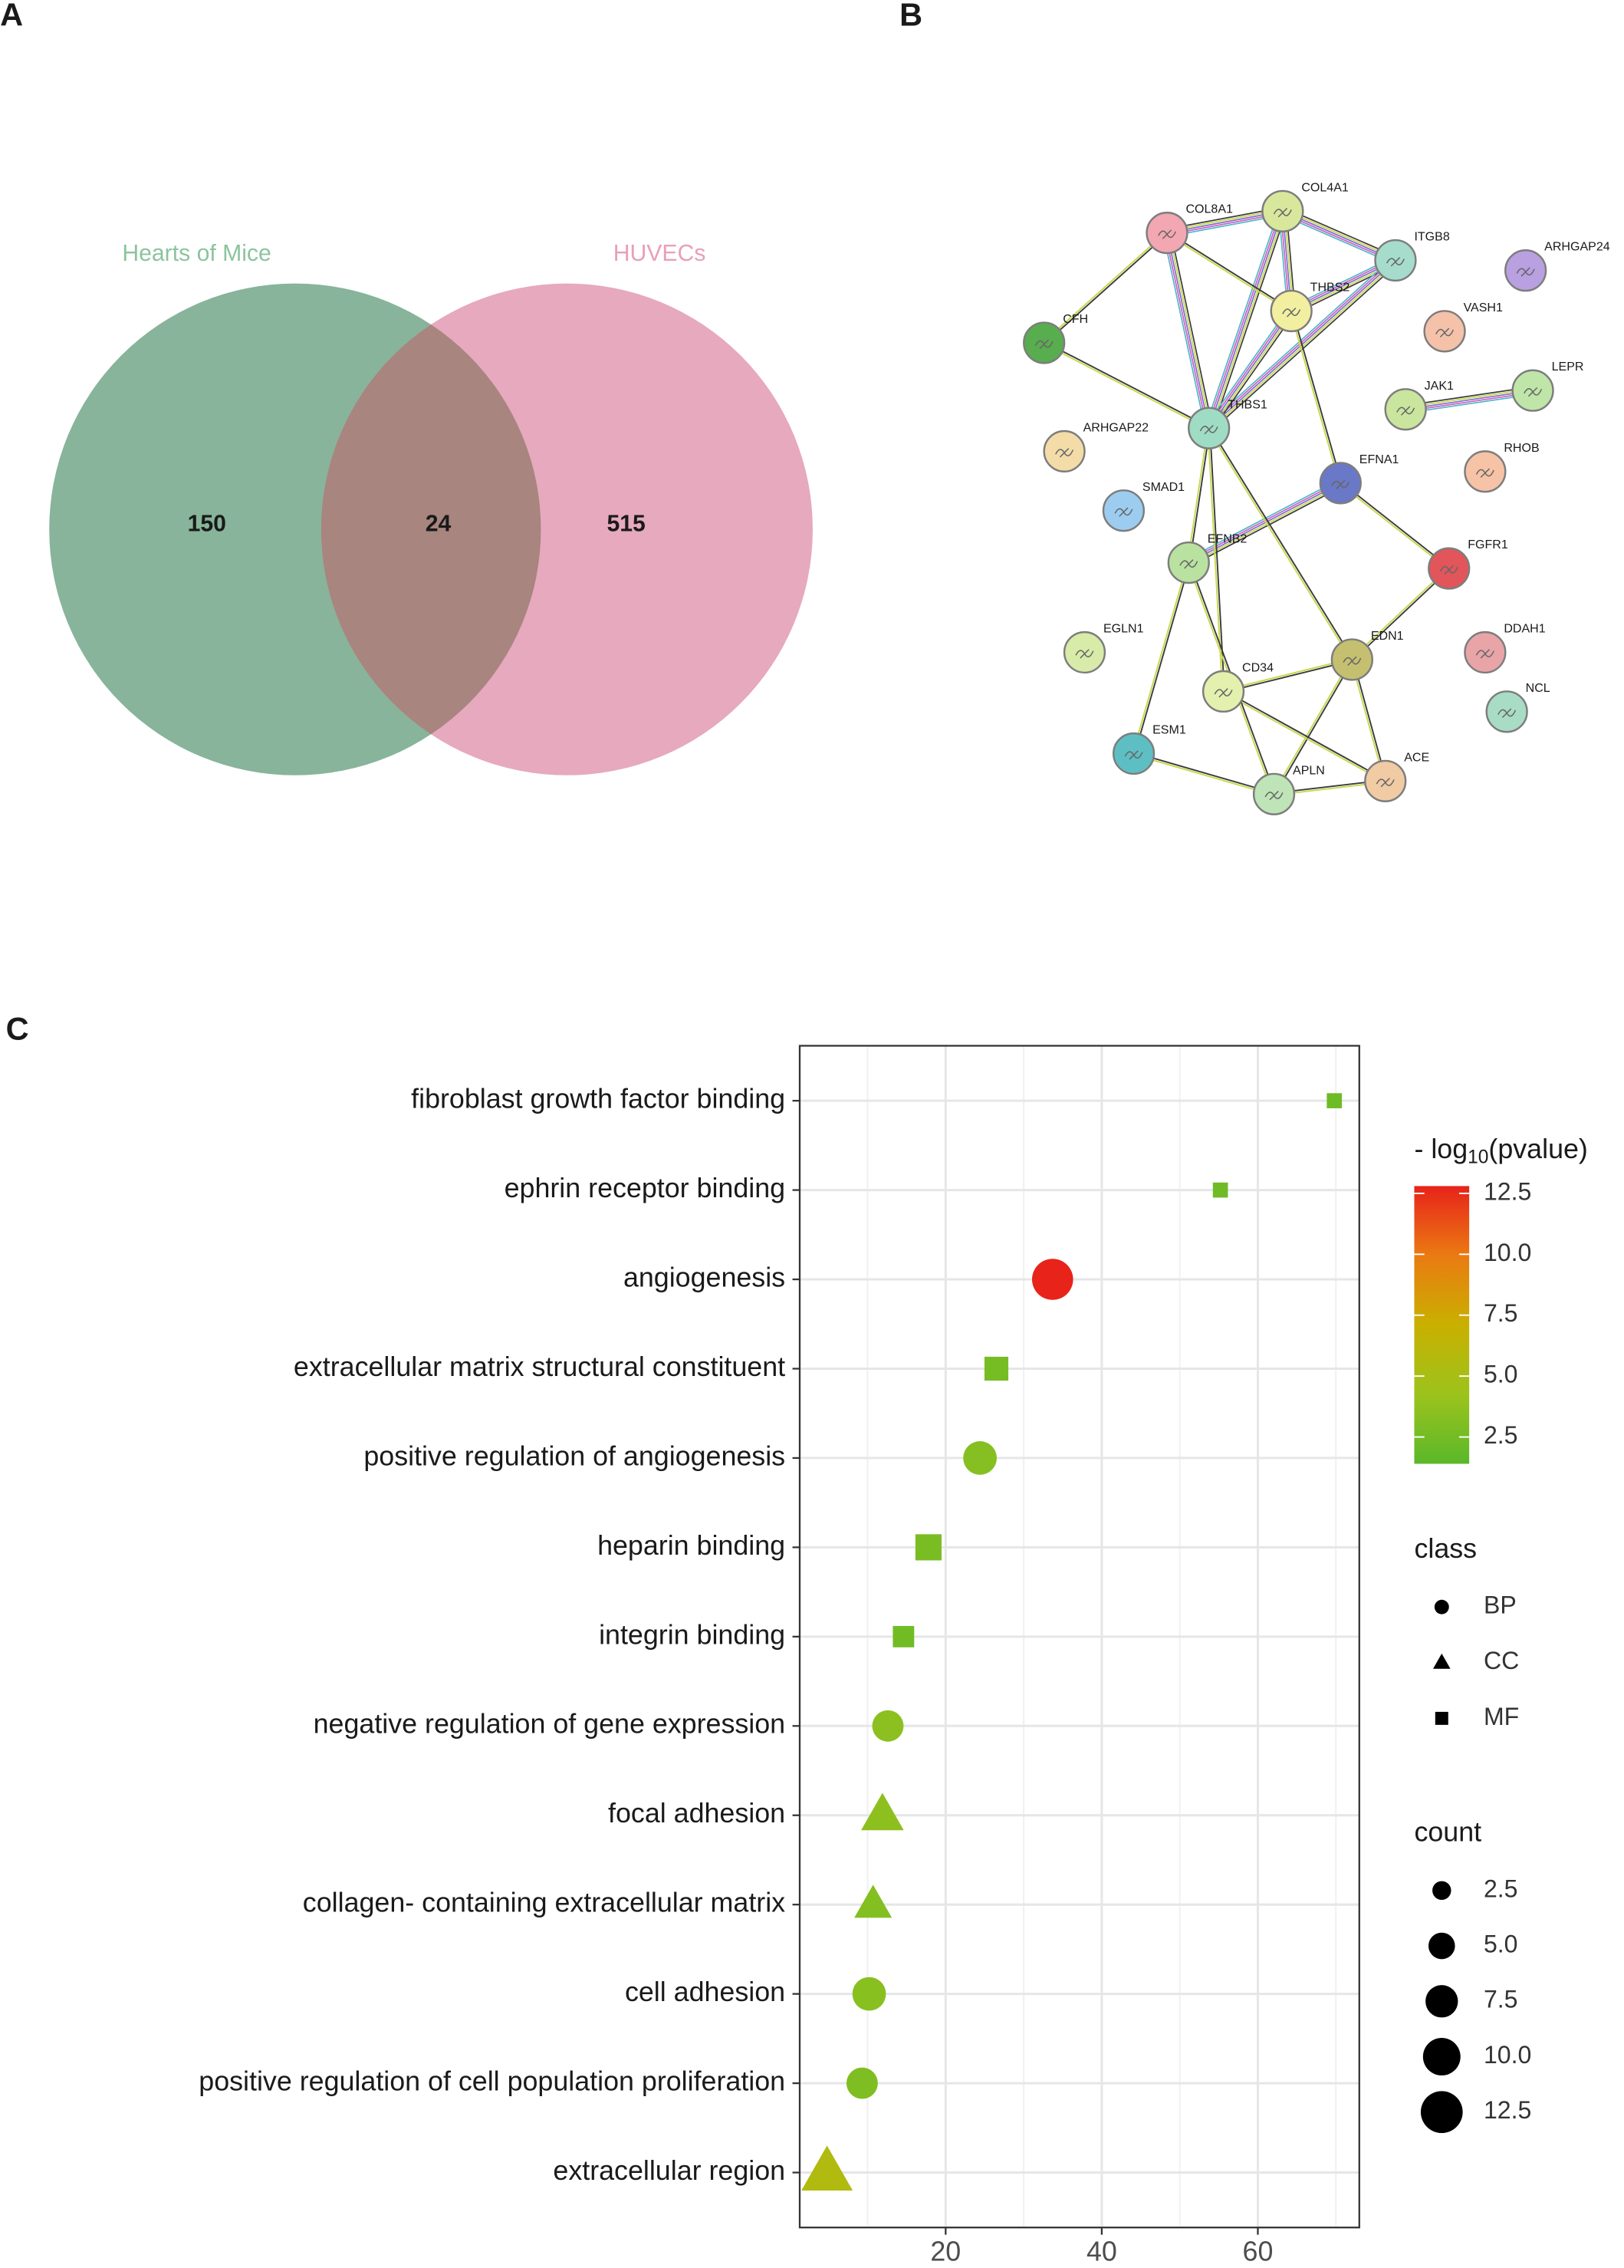 This screenshot has height=2268, width=1624. What do you see at coordinates (1524, 629) in the screenshot?
I see `node-label: DDAH1` at bounding box center [1524, 629].